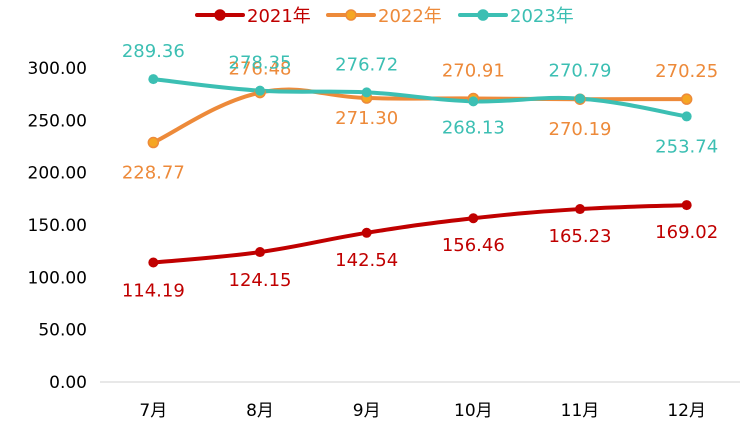 This screenshot has height=427, width=754. I want to click on y-axis: 0.00 50.00 100.00 150.00 200.00 250.00 300.00, so click(57, 226).